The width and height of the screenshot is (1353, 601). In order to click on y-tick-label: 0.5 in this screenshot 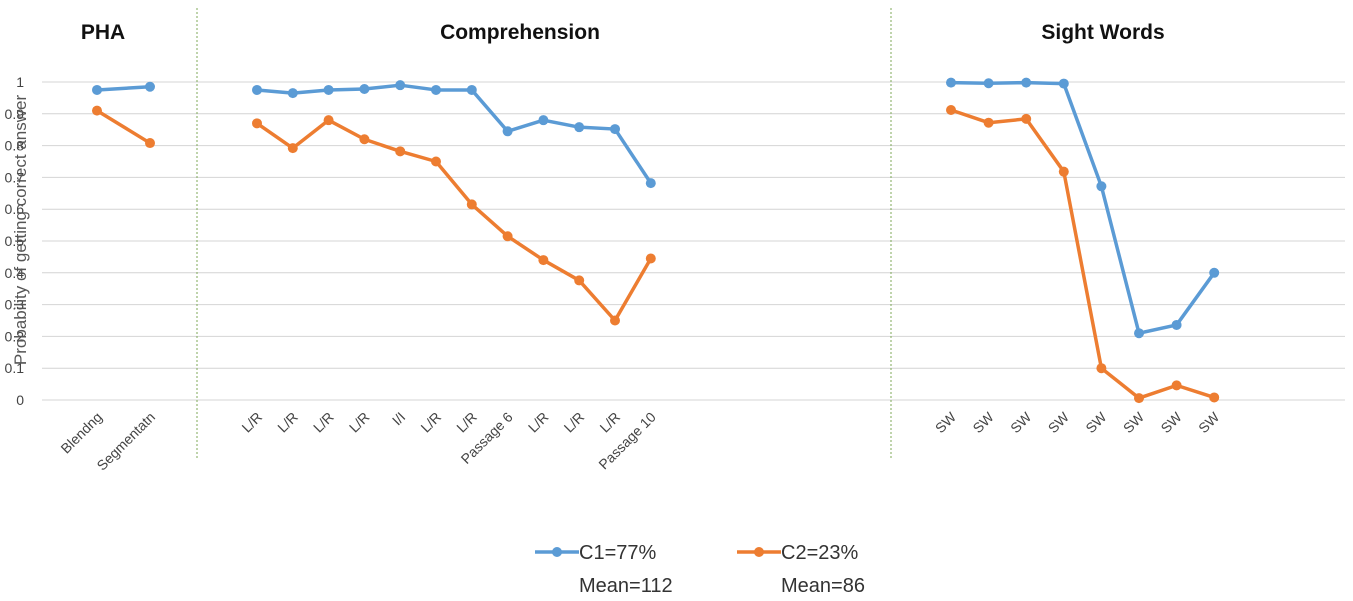, I will do `click(15, 241)`.